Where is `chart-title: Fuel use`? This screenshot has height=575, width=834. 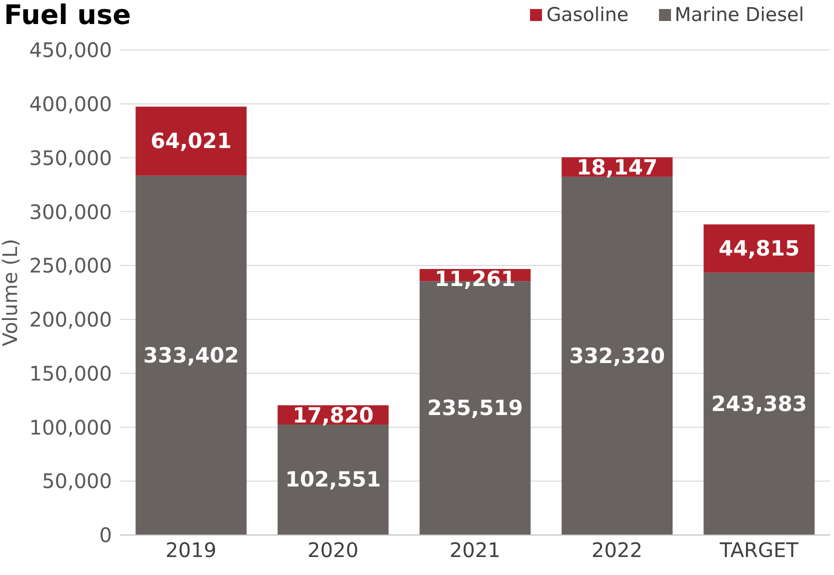
chart-title: Fuel use is located at coordinates (67, 15).